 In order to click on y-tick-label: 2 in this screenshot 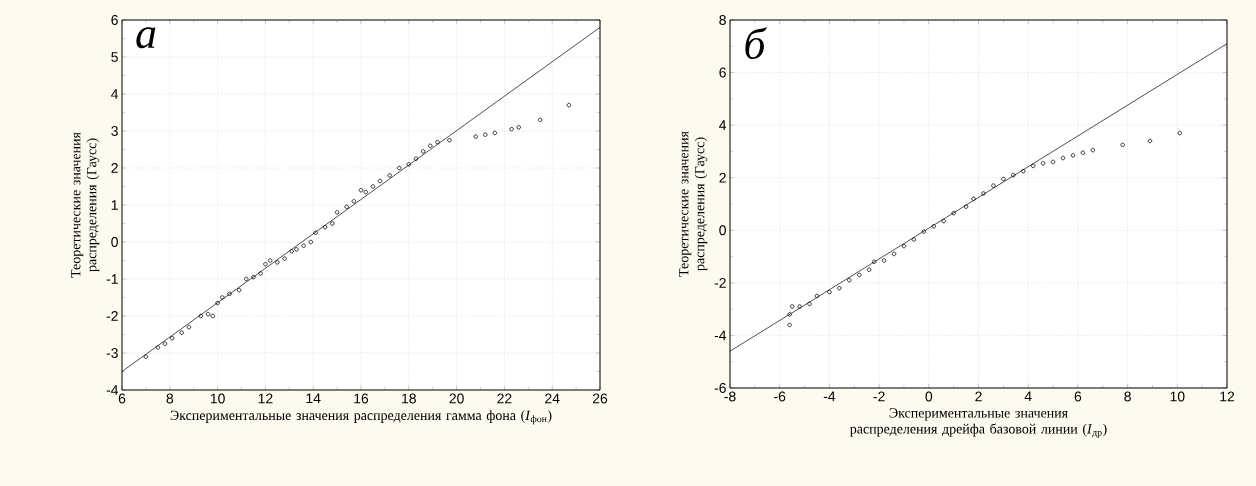, I will do `click(722, 177)`.